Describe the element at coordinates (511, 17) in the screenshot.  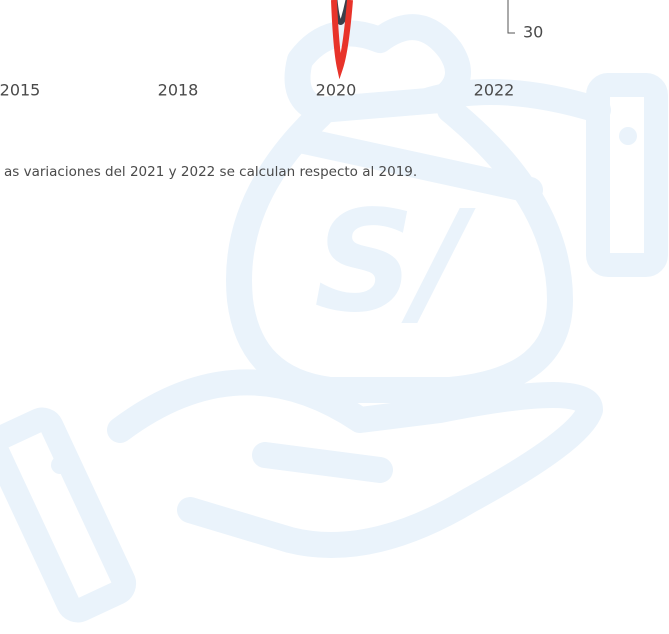
I see `axis-bracket` at that location.